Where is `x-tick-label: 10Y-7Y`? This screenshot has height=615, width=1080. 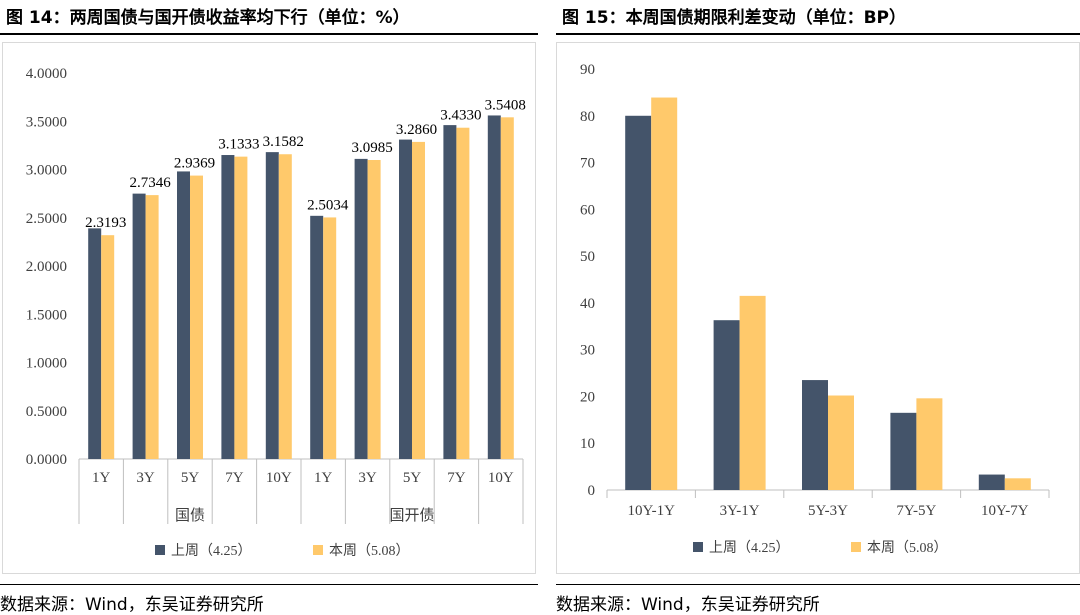
x-tick-label: 10Y-7Y is located at coordinates (1005, 511).